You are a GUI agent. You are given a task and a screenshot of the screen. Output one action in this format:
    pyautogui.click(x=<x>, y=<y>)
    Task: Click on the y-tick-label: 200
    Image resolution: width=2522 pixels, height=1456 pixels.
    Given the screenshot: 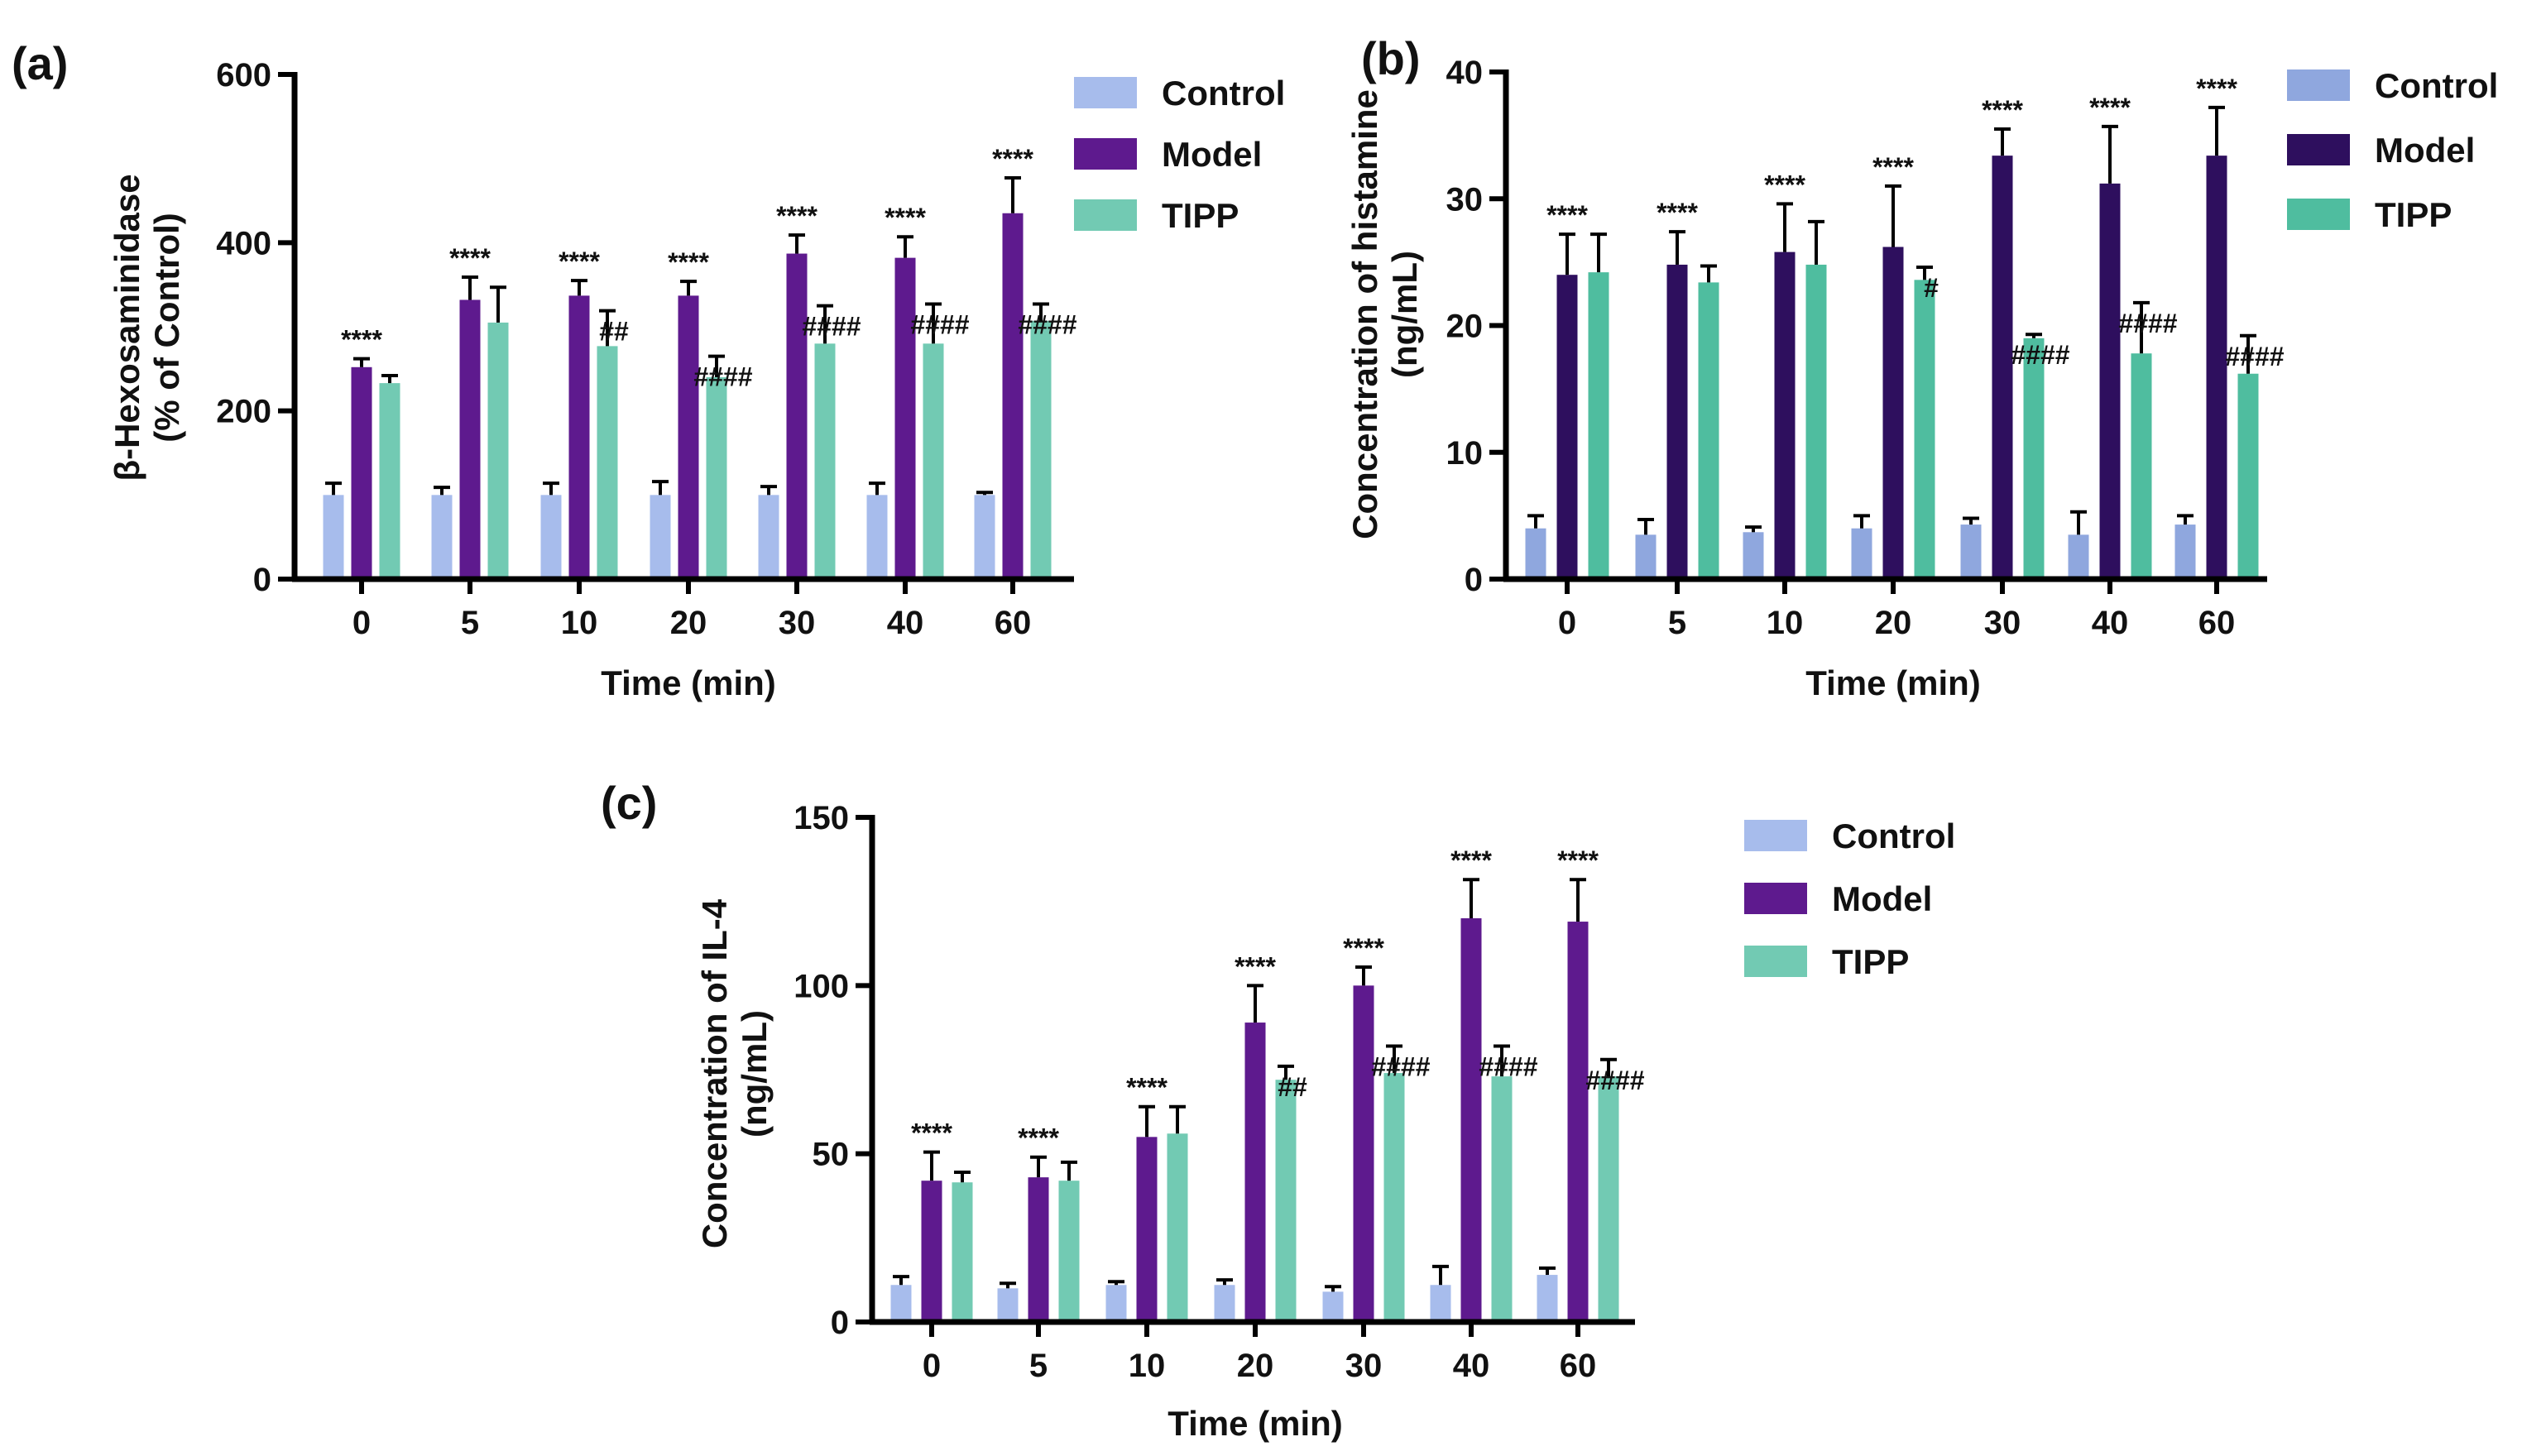 What is the action you would take?
    pyautogui.click(x=243, y=412)
    